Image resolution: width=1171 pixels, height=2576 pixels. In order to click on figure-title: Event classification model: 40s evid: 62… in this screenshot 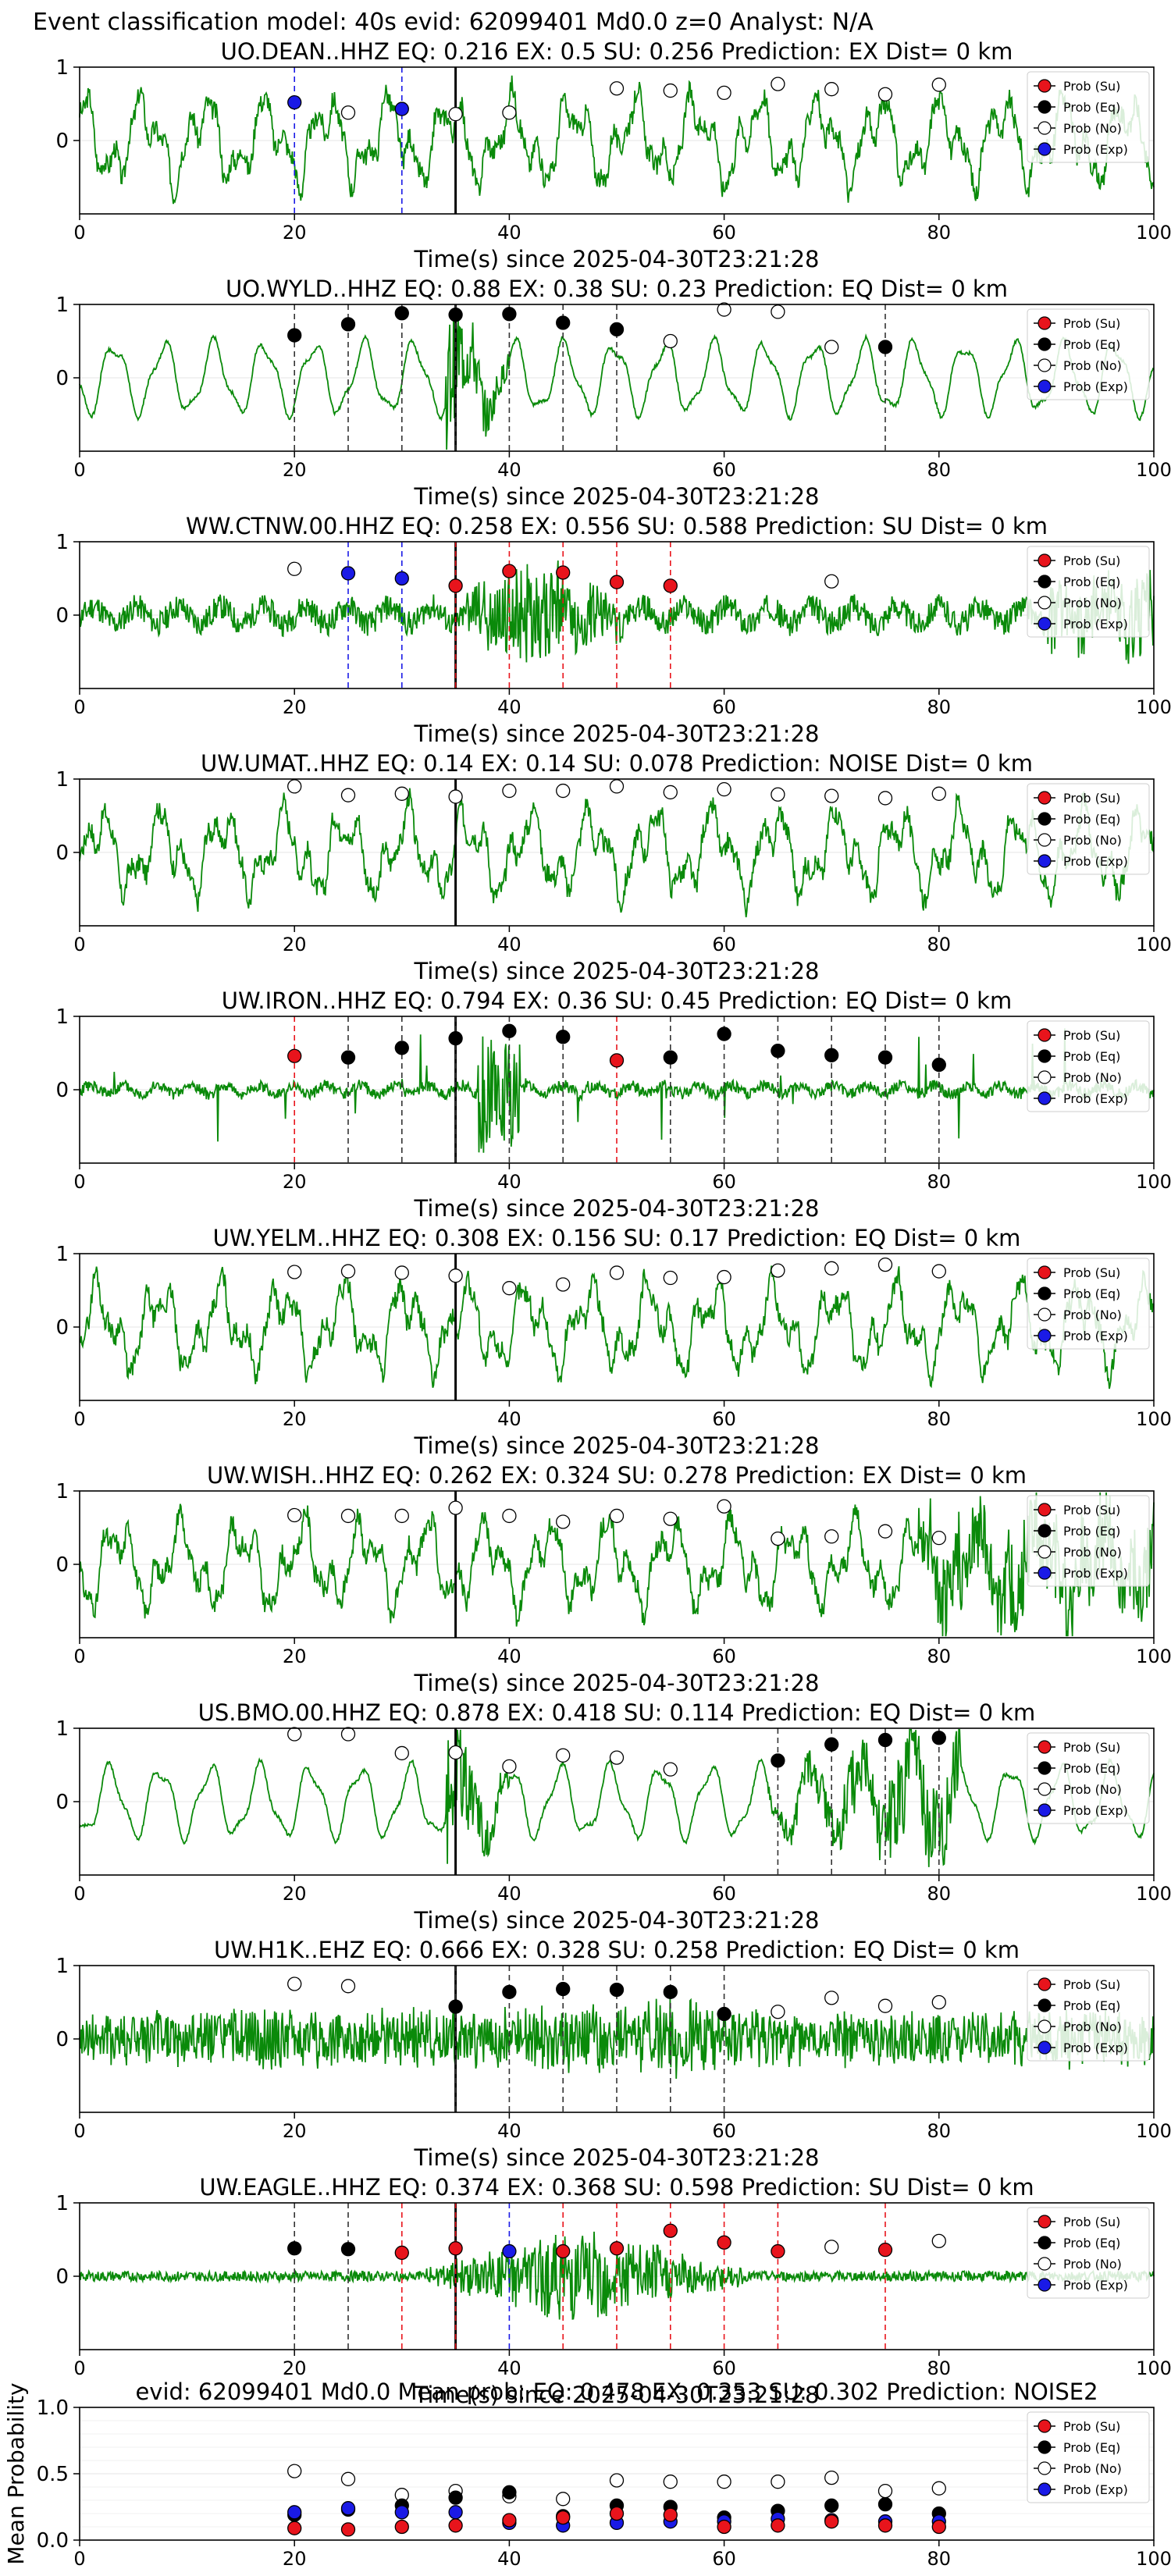, I will do `click(453, 22)`.